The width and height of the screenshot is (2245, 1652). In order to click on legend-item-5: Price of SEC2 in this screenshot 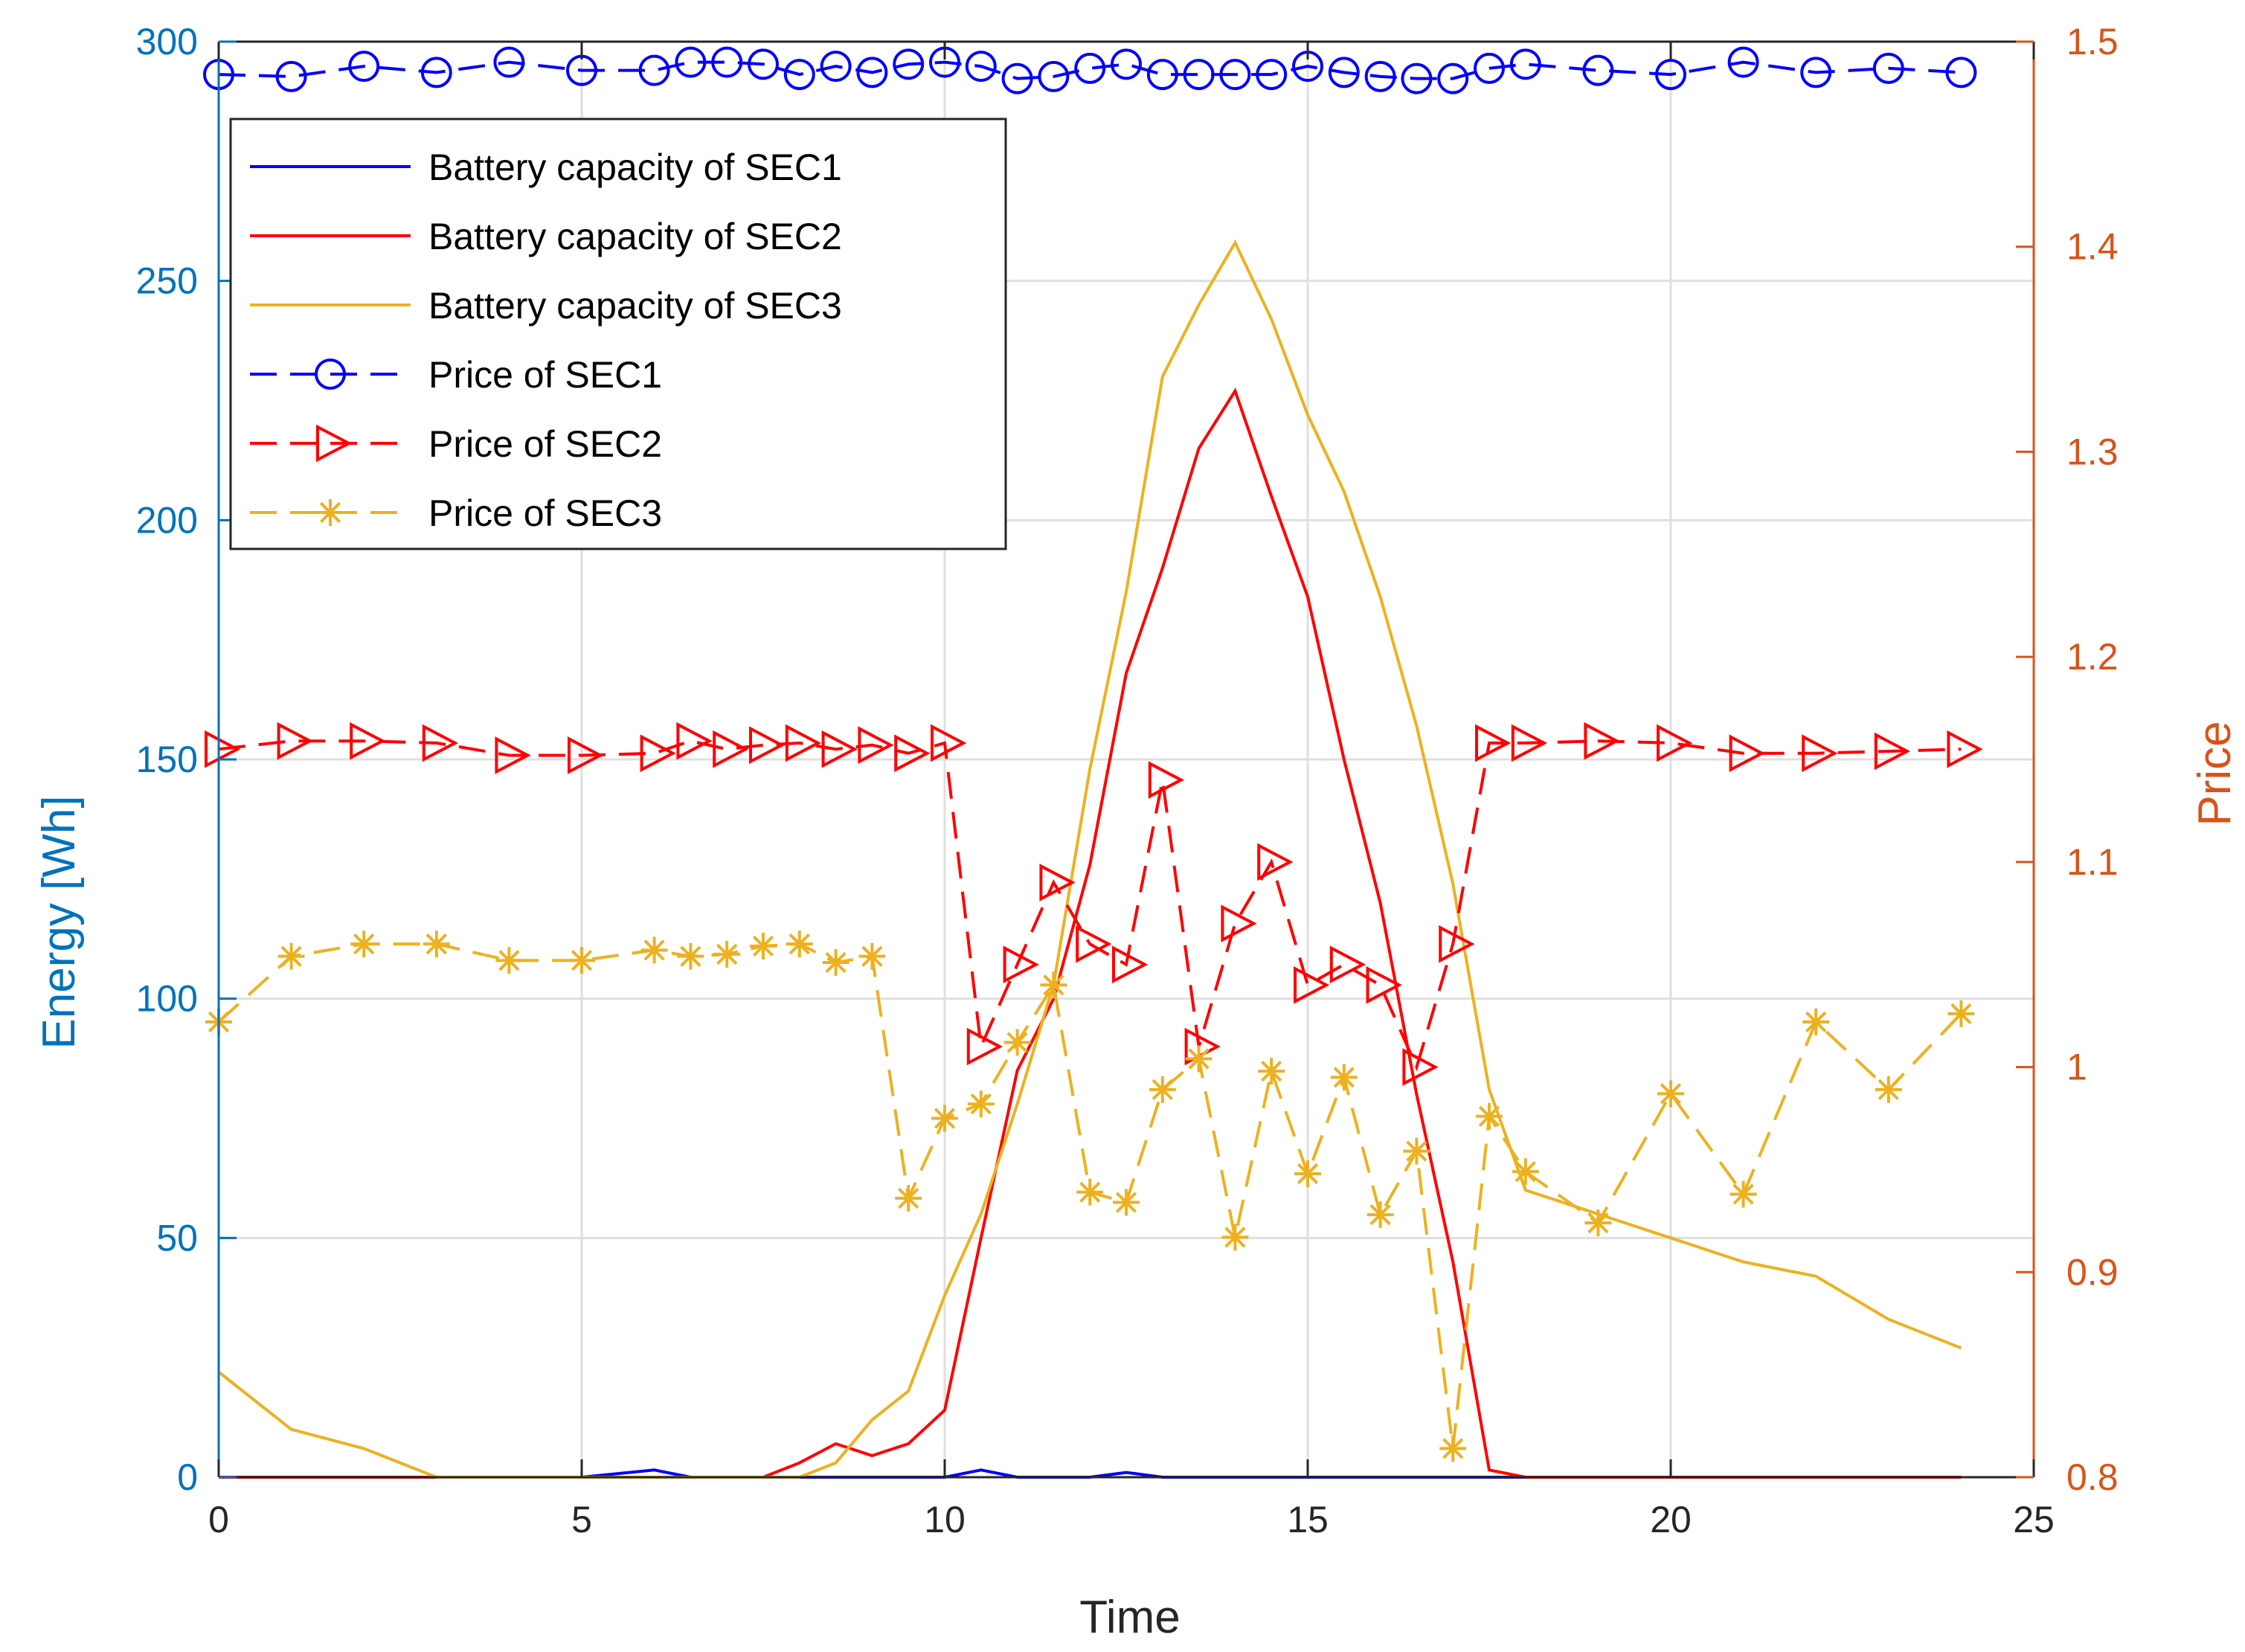, I will do `click(456, 444)`.